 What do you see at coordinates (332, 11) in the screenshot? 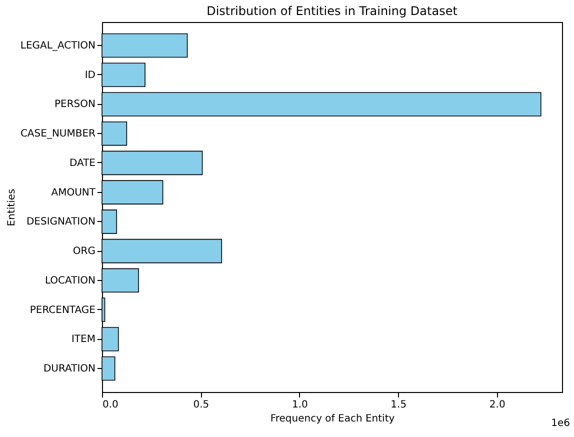
I see `chart-title: Distribution of Entities in Training Dataset` at bounding box center [332, 11].